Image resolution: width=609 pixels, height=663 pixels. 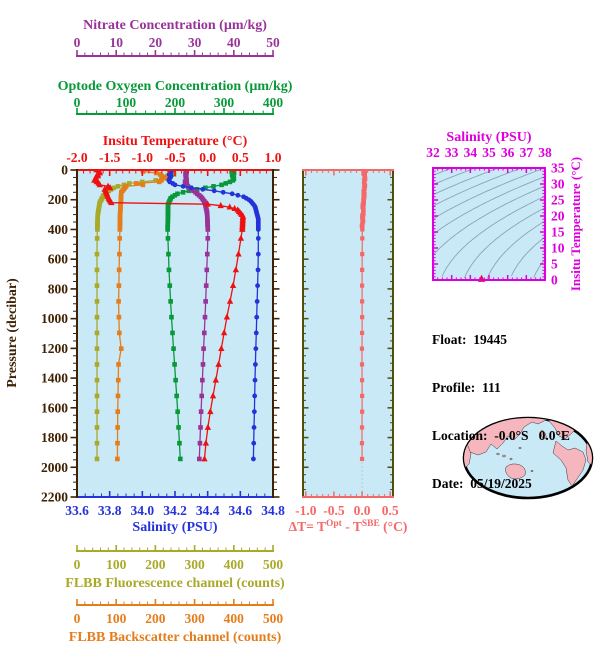 I want to click on fluorescence-tick-label: 200, so click(x=155, y=564).